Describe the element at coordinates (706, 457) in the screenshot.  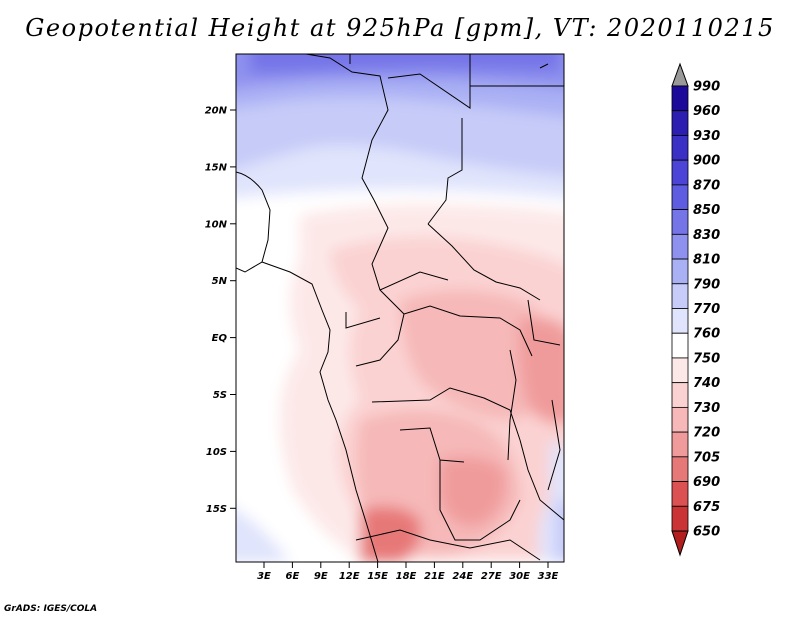
I see `colorbar-label: 705` at that location.